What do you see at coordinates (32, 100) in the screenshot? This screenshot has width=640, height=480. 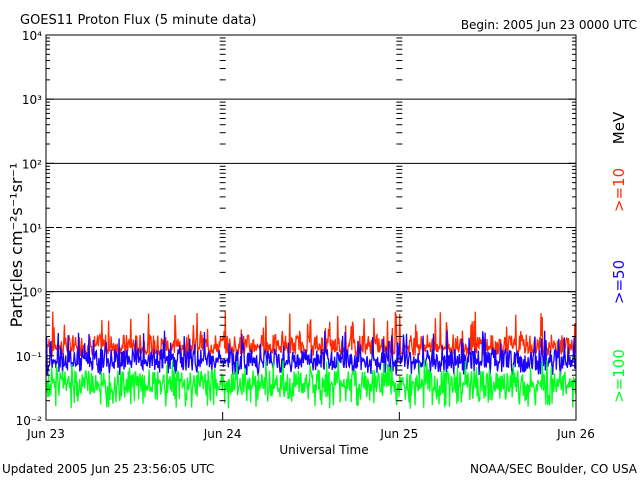 I see `y-tick-label: 10³` at bounding box center [32, 100].